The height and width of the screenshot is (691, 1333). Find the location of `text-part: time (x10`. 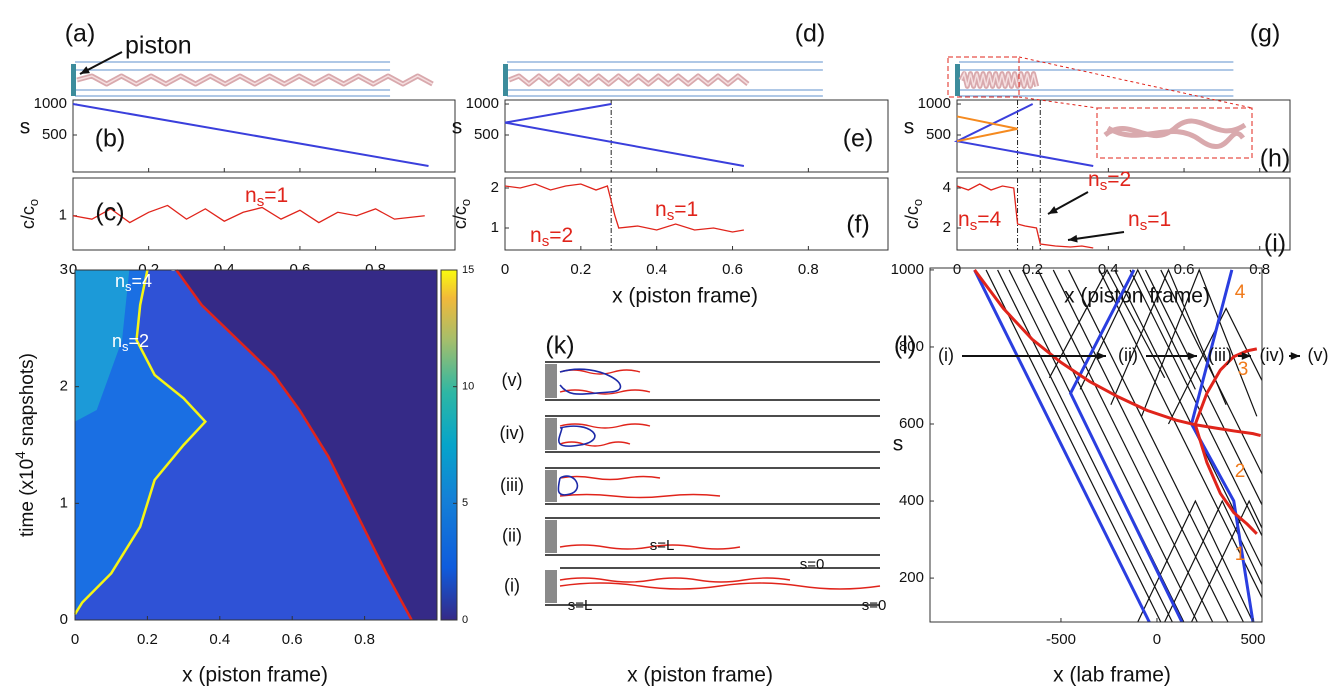

text-part: time (x10 is located at coordinates (27, 498).